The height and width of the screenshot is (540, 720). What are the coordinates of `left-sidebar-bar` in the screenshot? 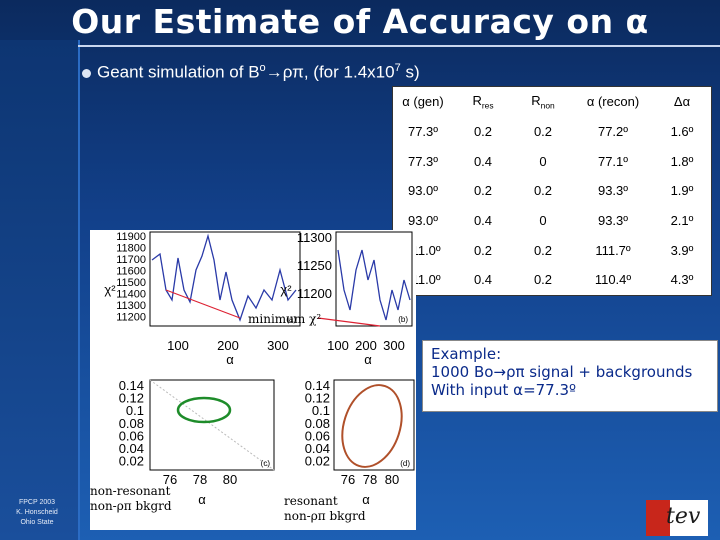 It's located at (40, 290).